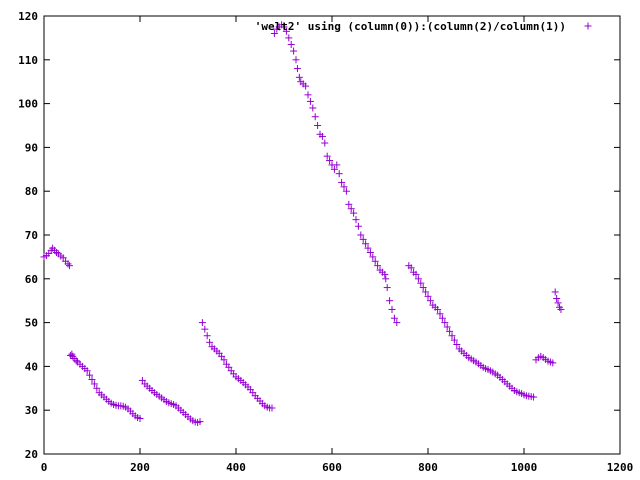  I want to click on x-tick-label: 1000, so click(524, 467).